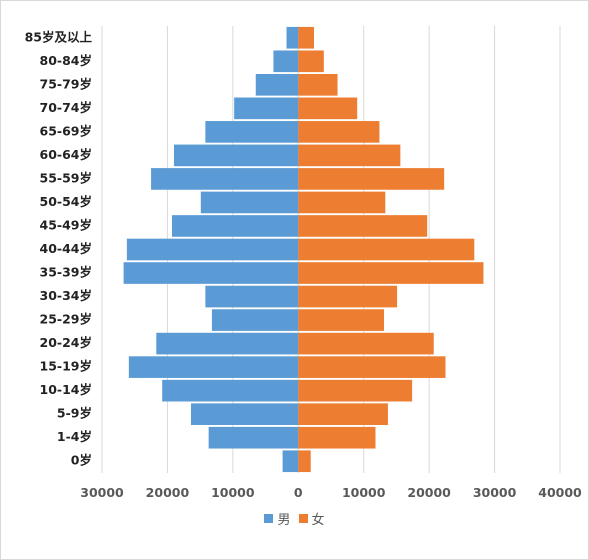  Describe the element at coordinates (66, 295) in the screenshot. I see `category-label: 30-34岁` at that location.